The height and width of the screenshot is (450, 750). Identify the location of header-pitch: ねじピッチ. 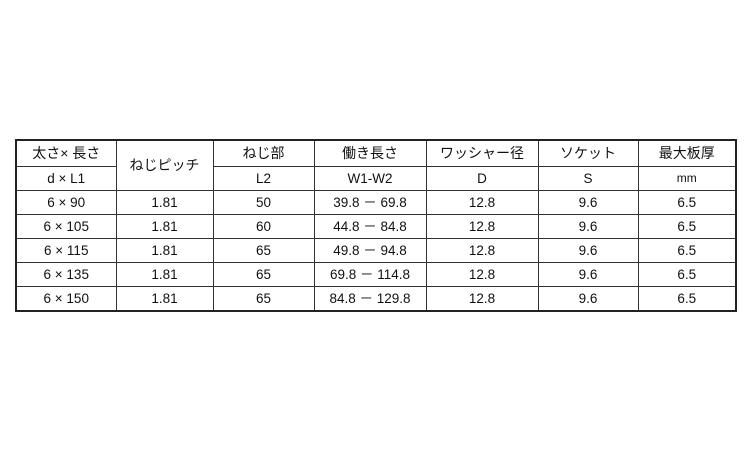
(164, 165).